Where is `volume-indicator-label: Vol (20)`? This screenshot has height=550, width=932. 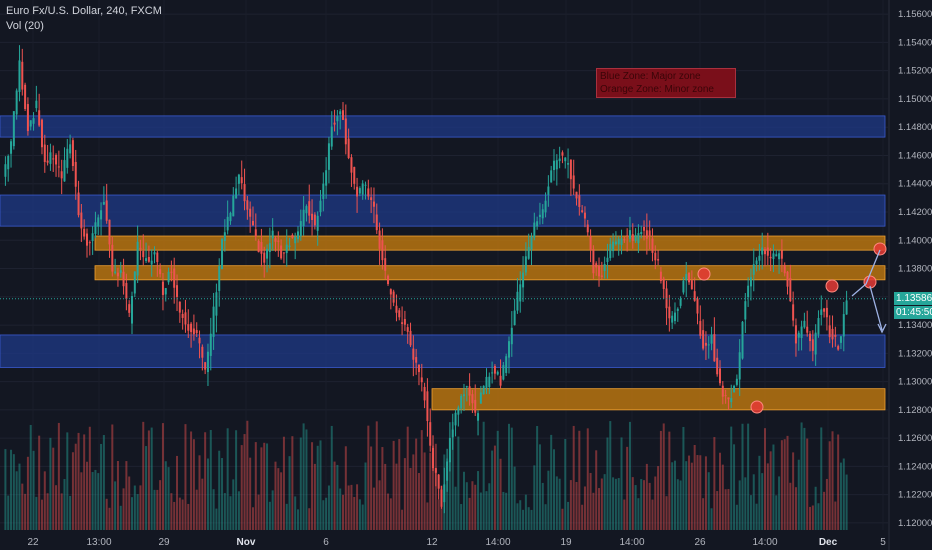
volume-indicator-label: Vol (20) is located at coordinates (25, 26).